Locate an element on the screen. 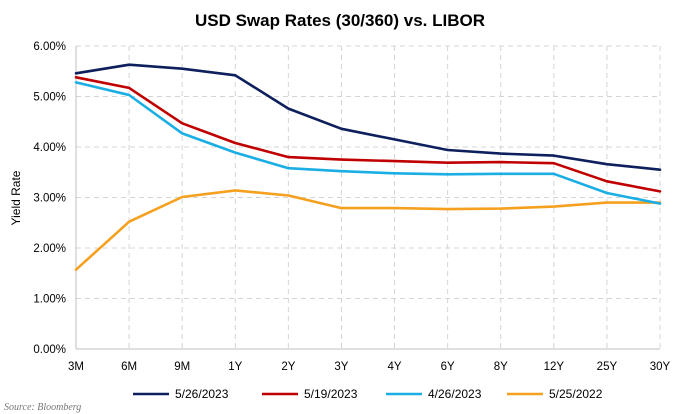 The height and width of the screenshot is (414, 681). x-tick-label: 6M is located at coordinates (129, 367).